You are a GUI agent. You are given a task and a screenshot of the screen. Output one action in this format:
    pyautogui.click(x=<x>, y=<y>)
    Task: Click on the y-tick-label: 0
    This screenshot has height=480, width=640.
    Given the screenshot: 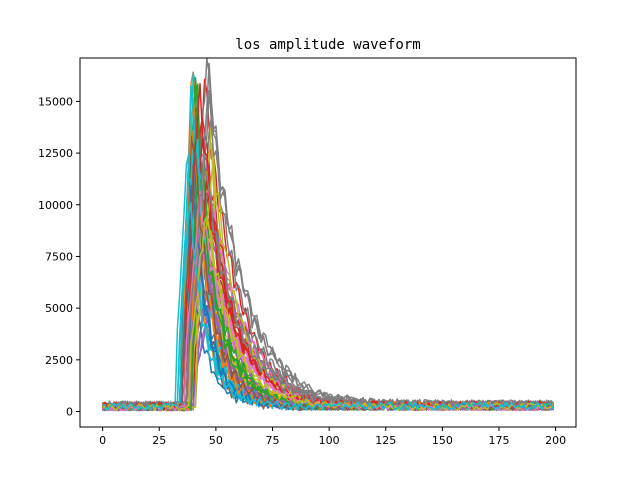 What is the action you would take?
    pyautogui.click(x=69, y=411)
    